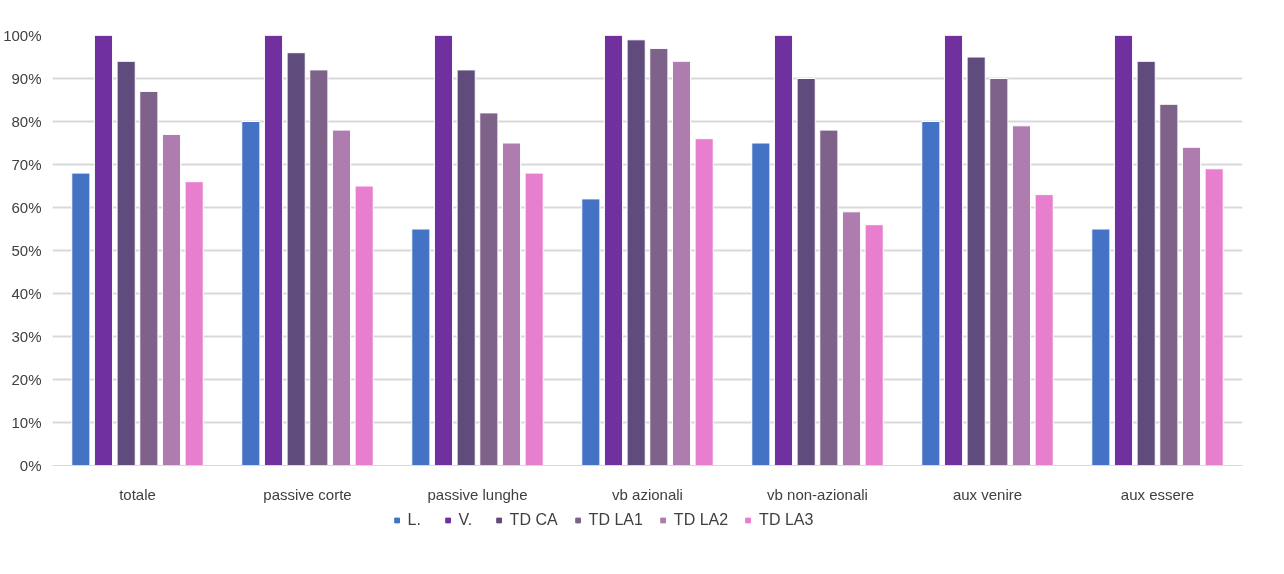  I want to click on x-tick-label: vb azionali, so click(647, 494).